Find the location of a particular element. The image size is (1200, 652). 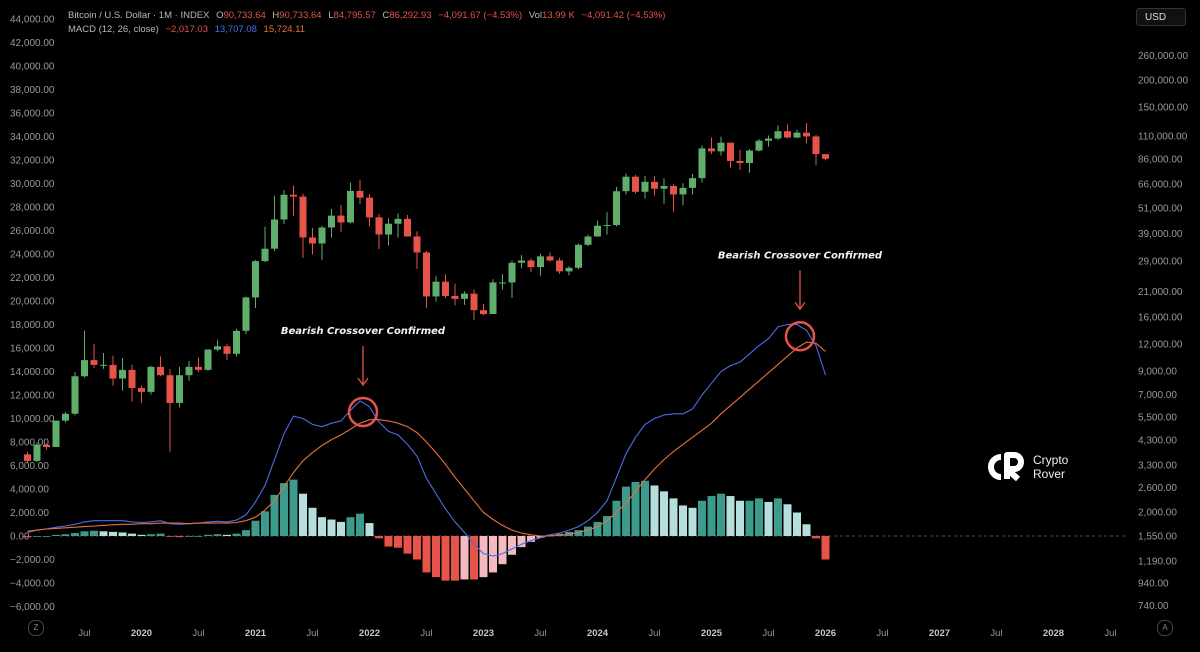

price-tick-label: 21,000.00 is located at coordinates (1160, 292).